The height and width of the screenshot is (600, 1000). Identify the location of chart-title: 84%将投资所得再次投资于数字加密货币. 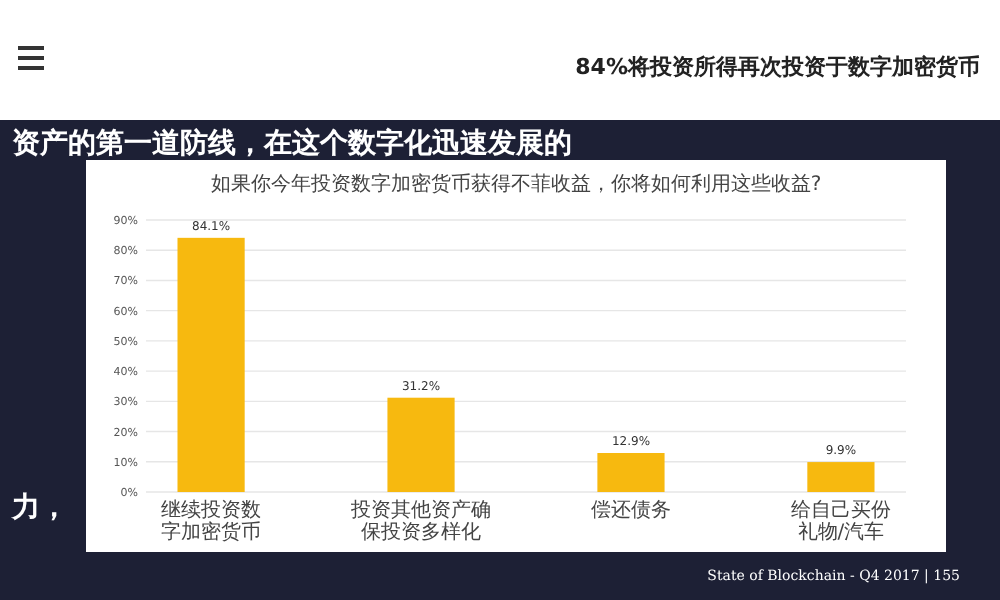
(777, 67).